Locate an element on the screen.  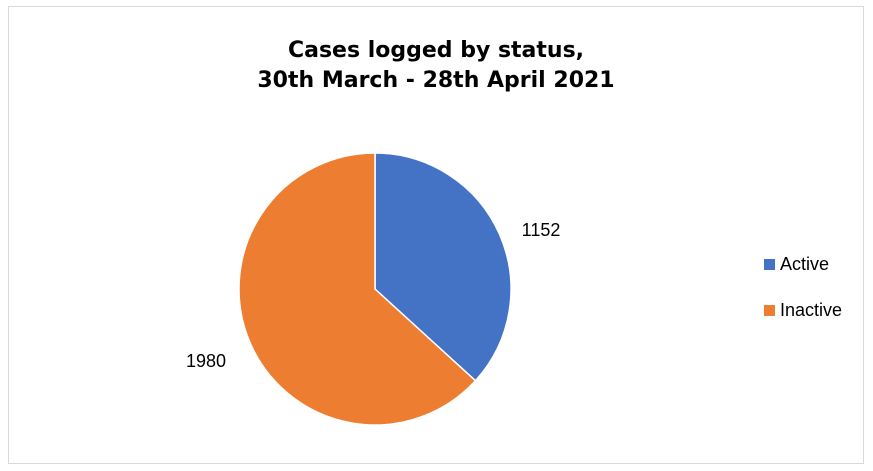
data-label-inactive: 1980 is located at coordinates (206, 361).